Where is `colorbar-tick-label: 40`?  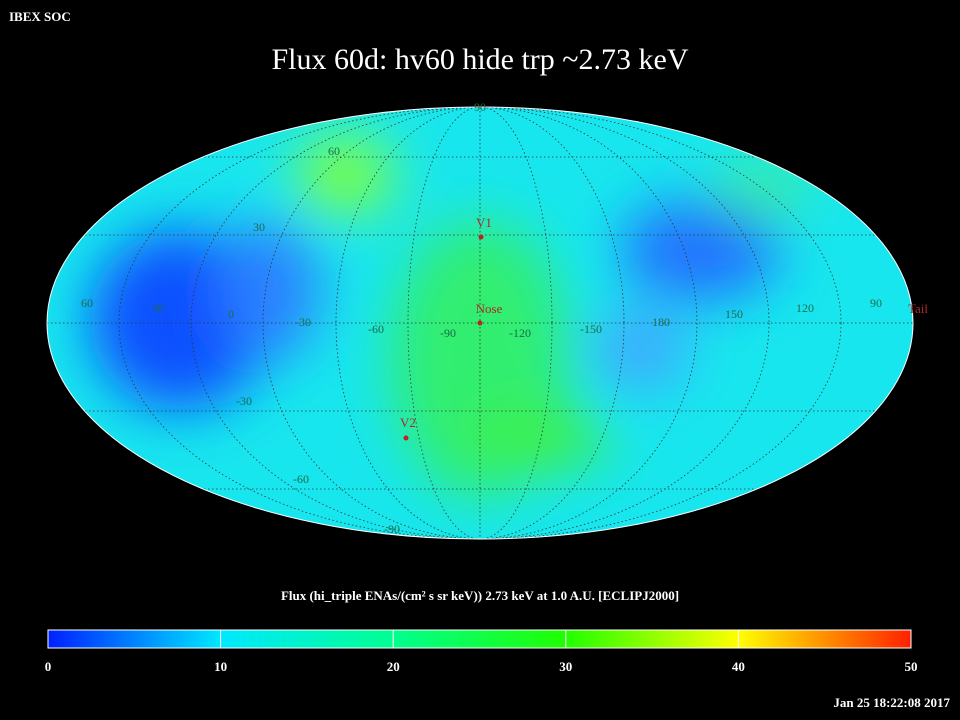
colorbar-tick-label: 40 is located at coordinates (738, 666).